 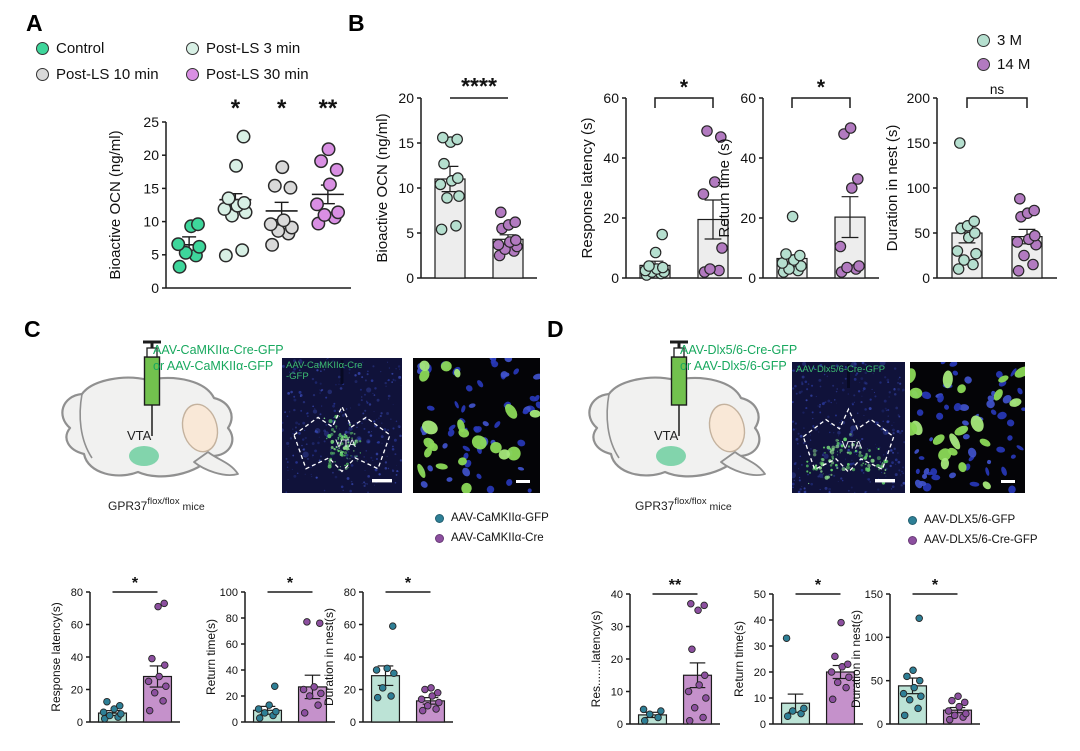 I want to click on cerebellum-region, so click(x=200, y=428).